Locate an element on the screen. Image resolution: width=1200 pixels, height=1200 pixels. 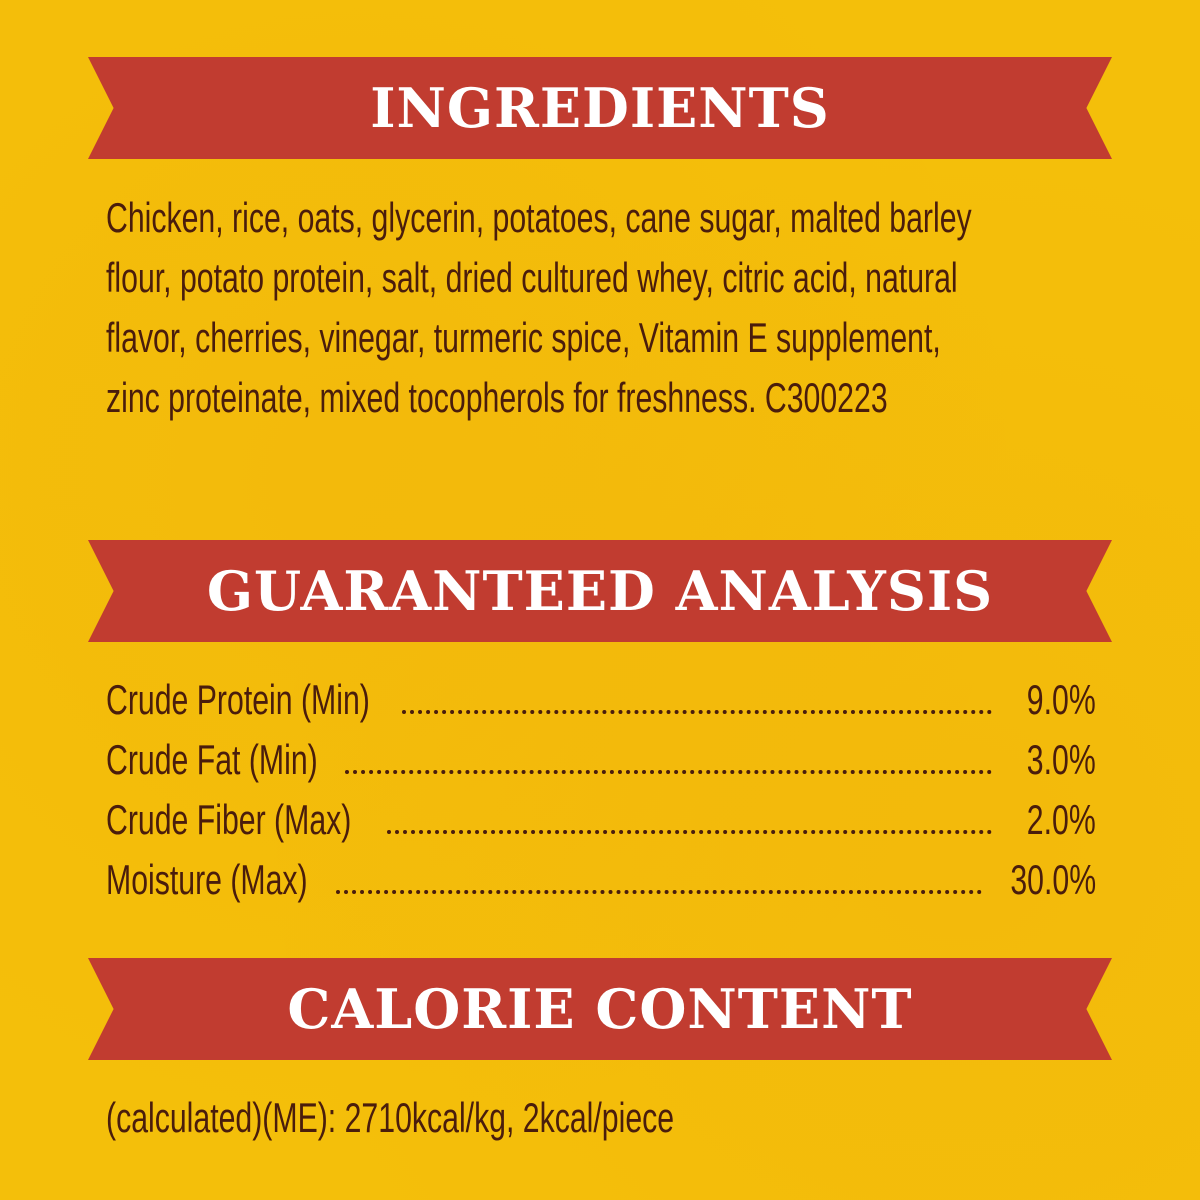
analysis-value: 9.0% is located at coordinates (1061, 699).